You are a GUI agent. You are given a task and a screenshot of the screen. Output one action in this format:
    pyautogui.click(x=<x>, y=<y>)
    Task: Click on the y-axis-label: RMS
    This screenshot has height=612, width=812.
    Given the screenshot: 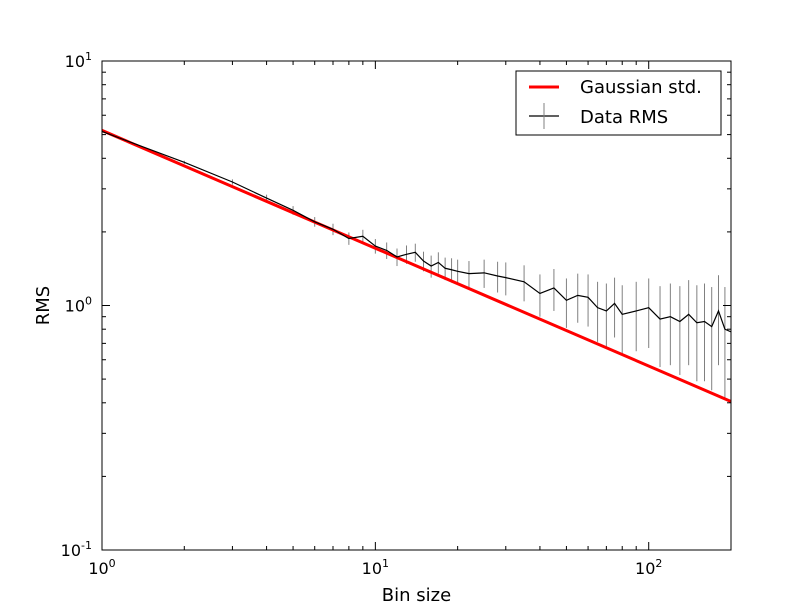 What is the action you would take?
    pyautogui.click(x=43, y=305)
    